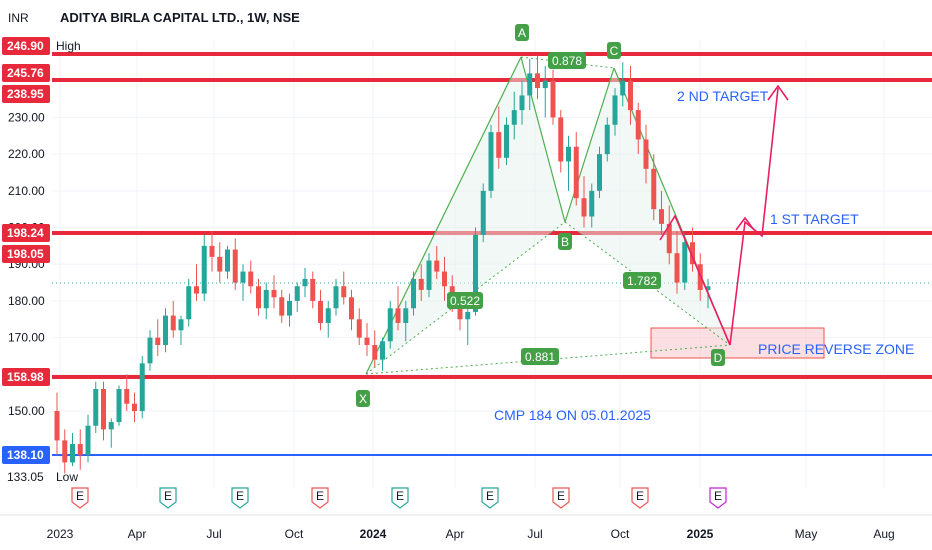  Describe the element at coordinates (695, 280) in the screenshot. I see `arrow-path` at that location.